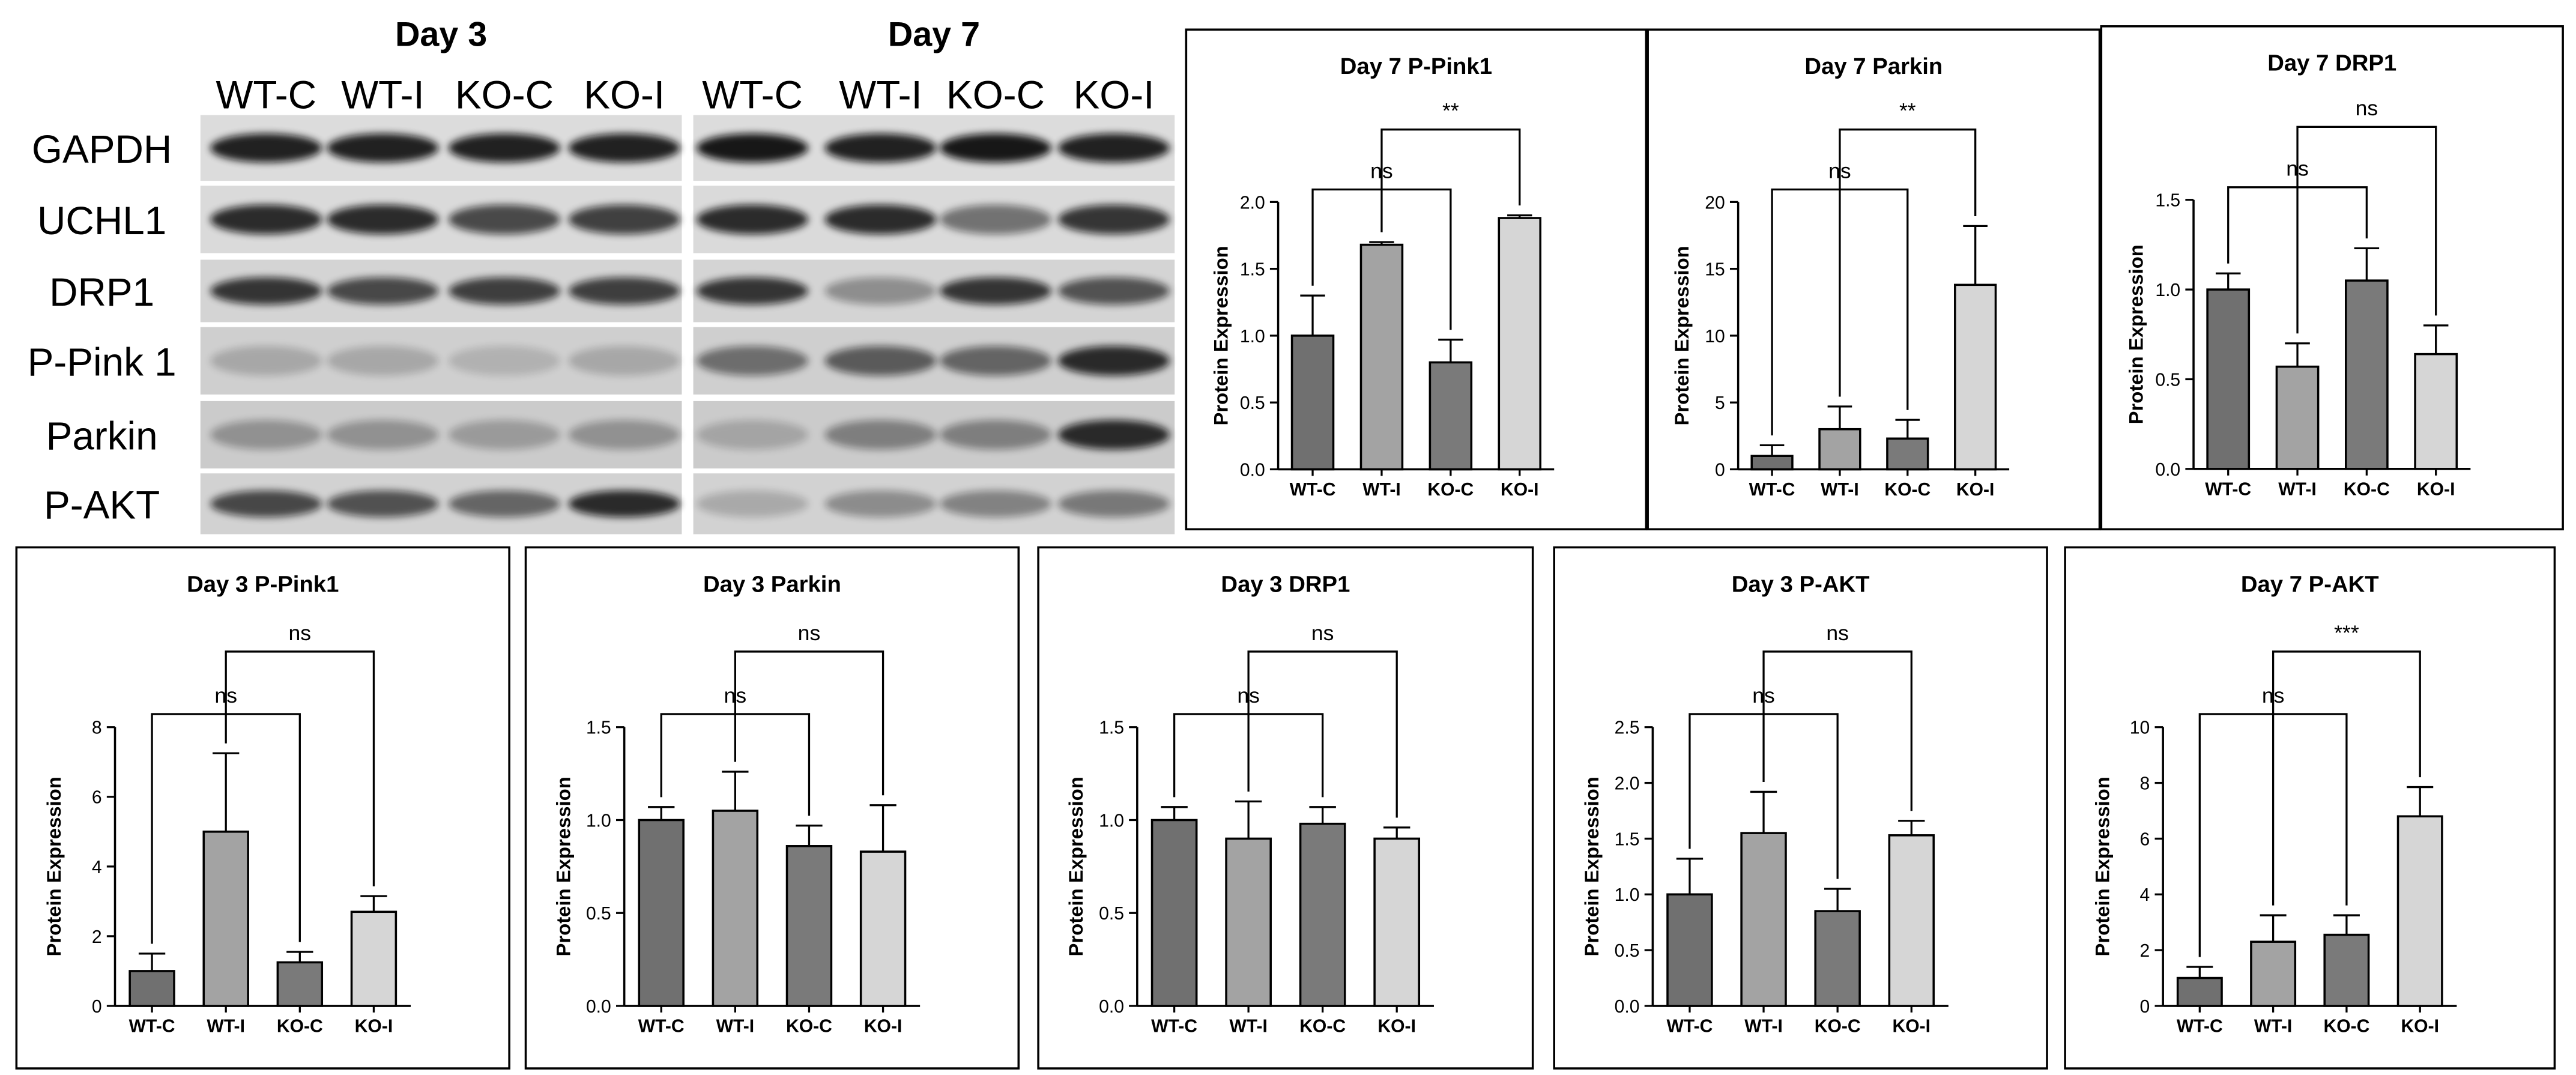 This screenshot has height=1075, width=2576. I want to click on chart-title: Day 7 P-AKT, so click(2310, 584).